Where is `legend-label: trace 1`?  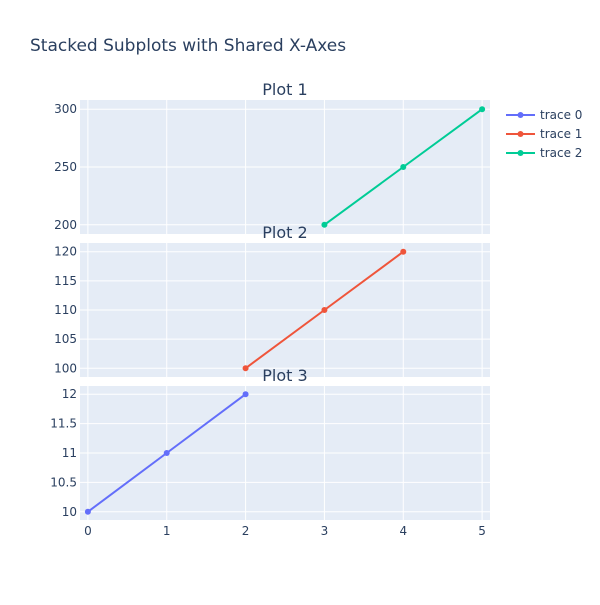 legend-label: trace 1 is located at coordinates (561, 134).